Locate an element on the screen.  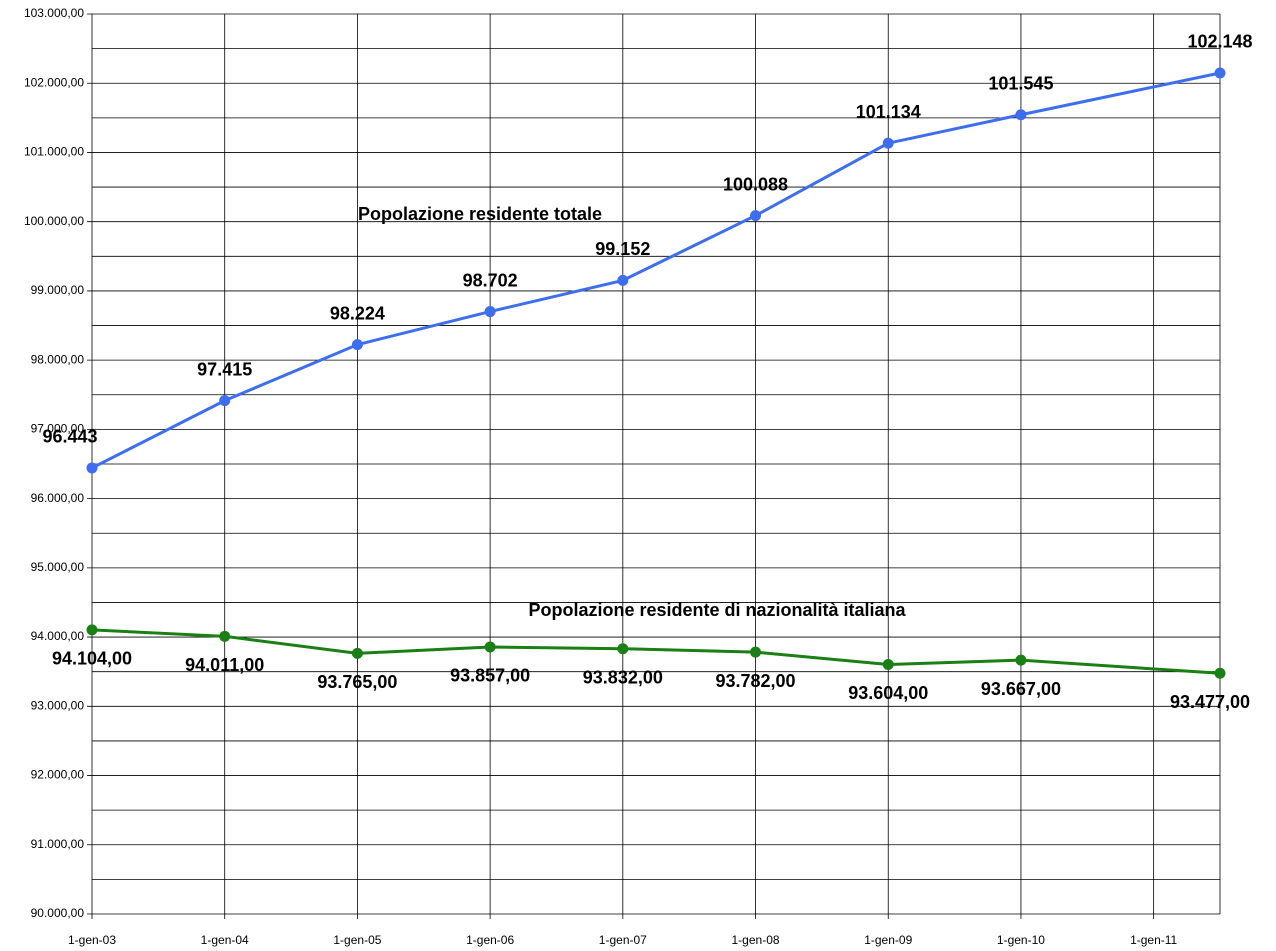
annotation: Popolazione residente totale is located at coordinates (480, 214).